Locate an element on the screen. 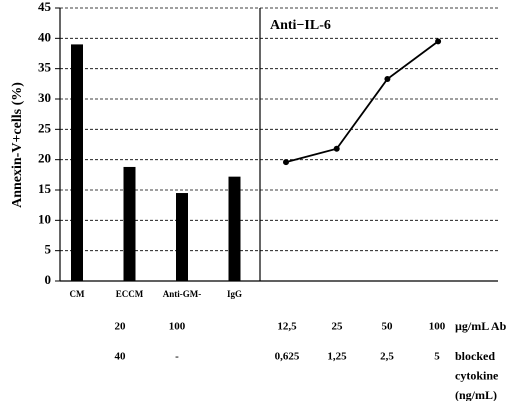 This screenshot has width=520, height=406. panel-title: Anti−IL-6 is located at coordinates (300, 25).